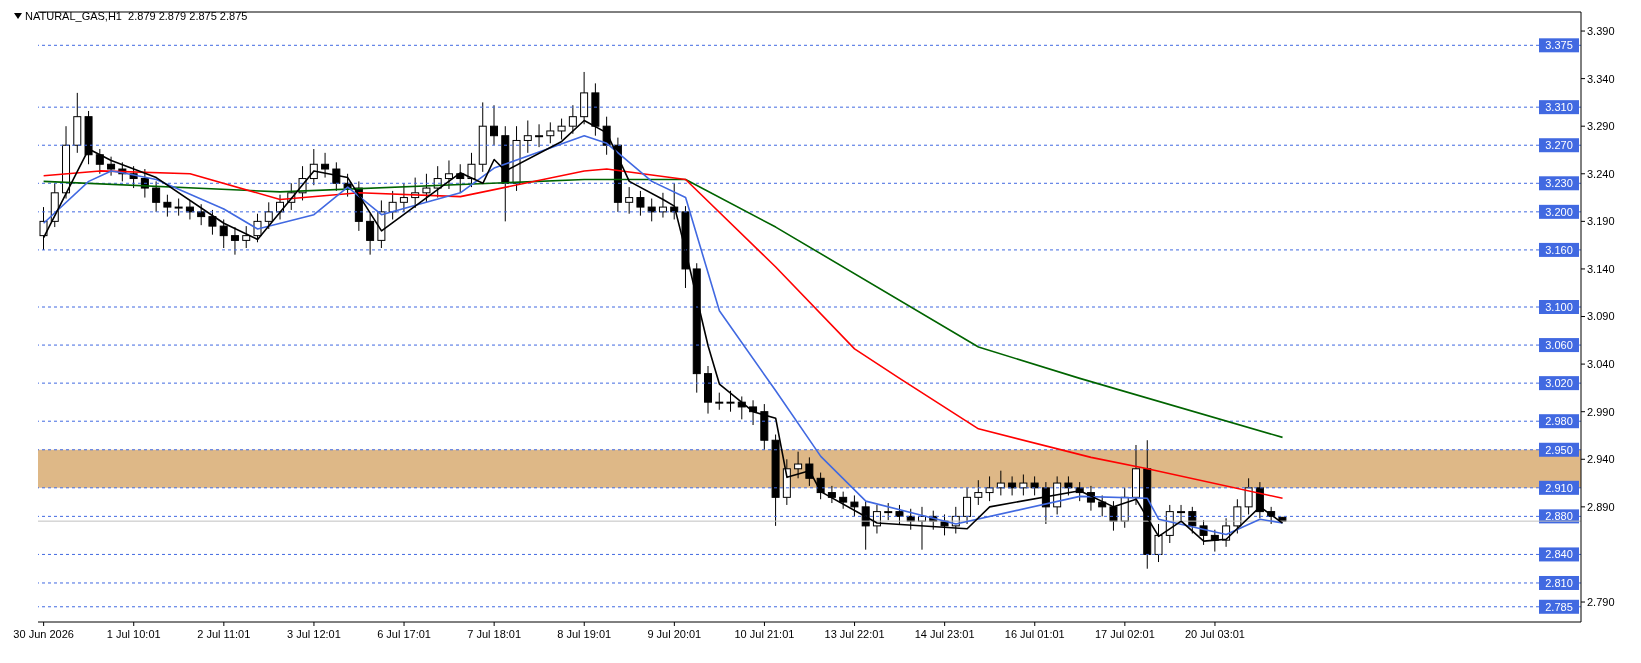 Image resolution: width=1641 pixels, height=663 pixels. I want to click on y-tick-label: 2.940, so click(1601, 459).